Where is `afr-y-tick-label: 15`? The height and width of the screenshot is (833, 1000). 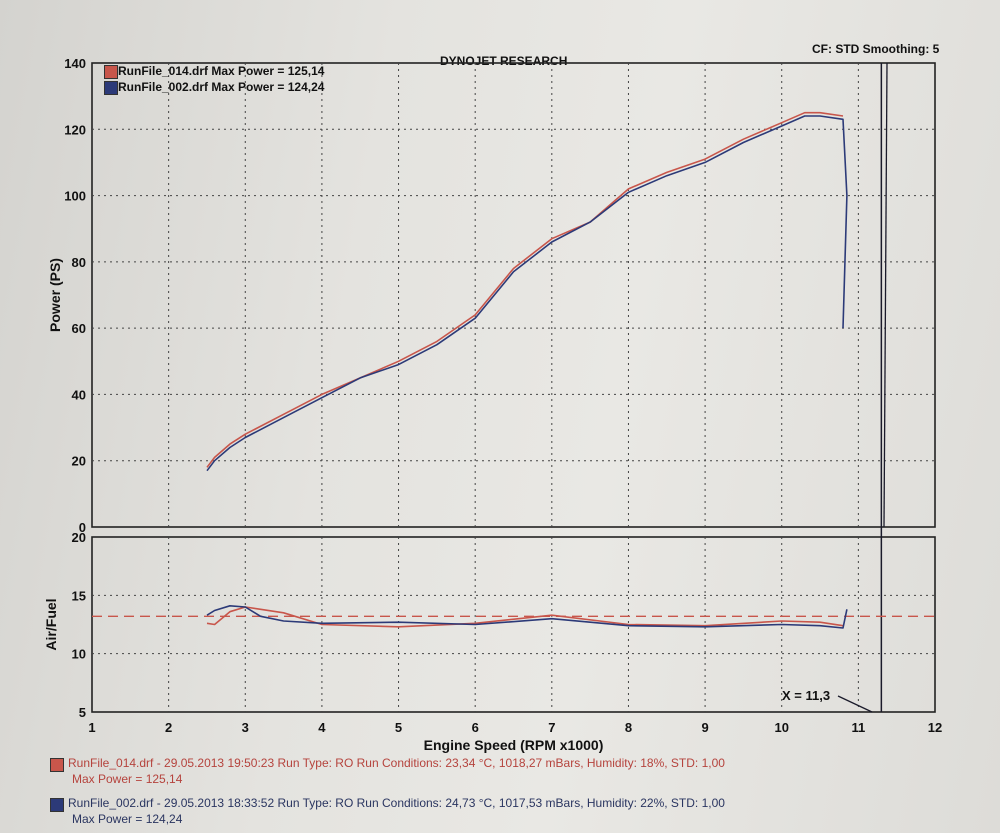
afr-y-tick-label: 15 is located at coordinates (79, 595).